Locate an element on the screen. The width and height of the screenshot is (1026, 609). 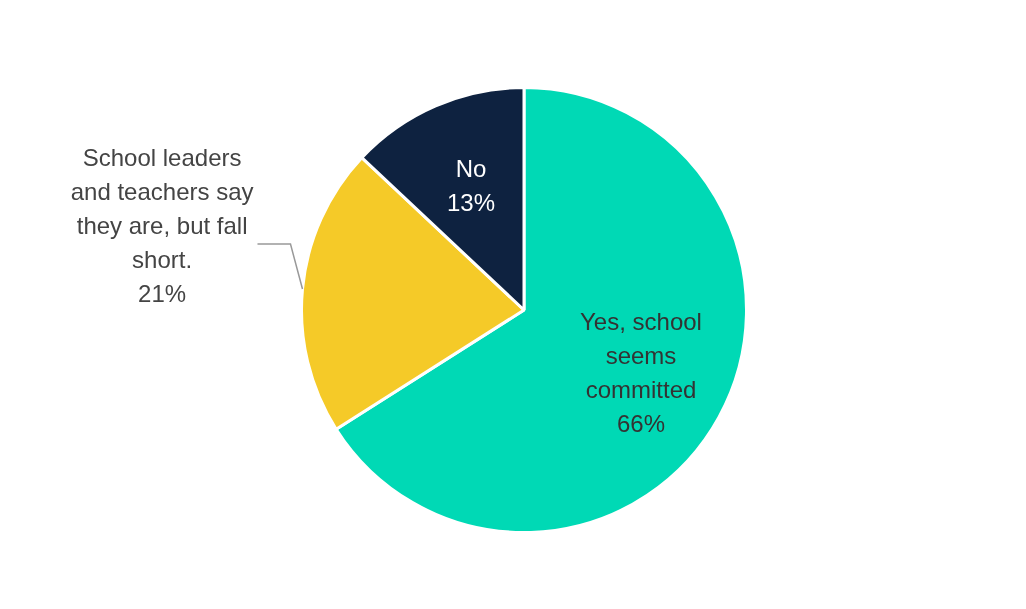
slice-label: School leaders and teachers say they are, but fall short. is located at coordinates (162, 208).